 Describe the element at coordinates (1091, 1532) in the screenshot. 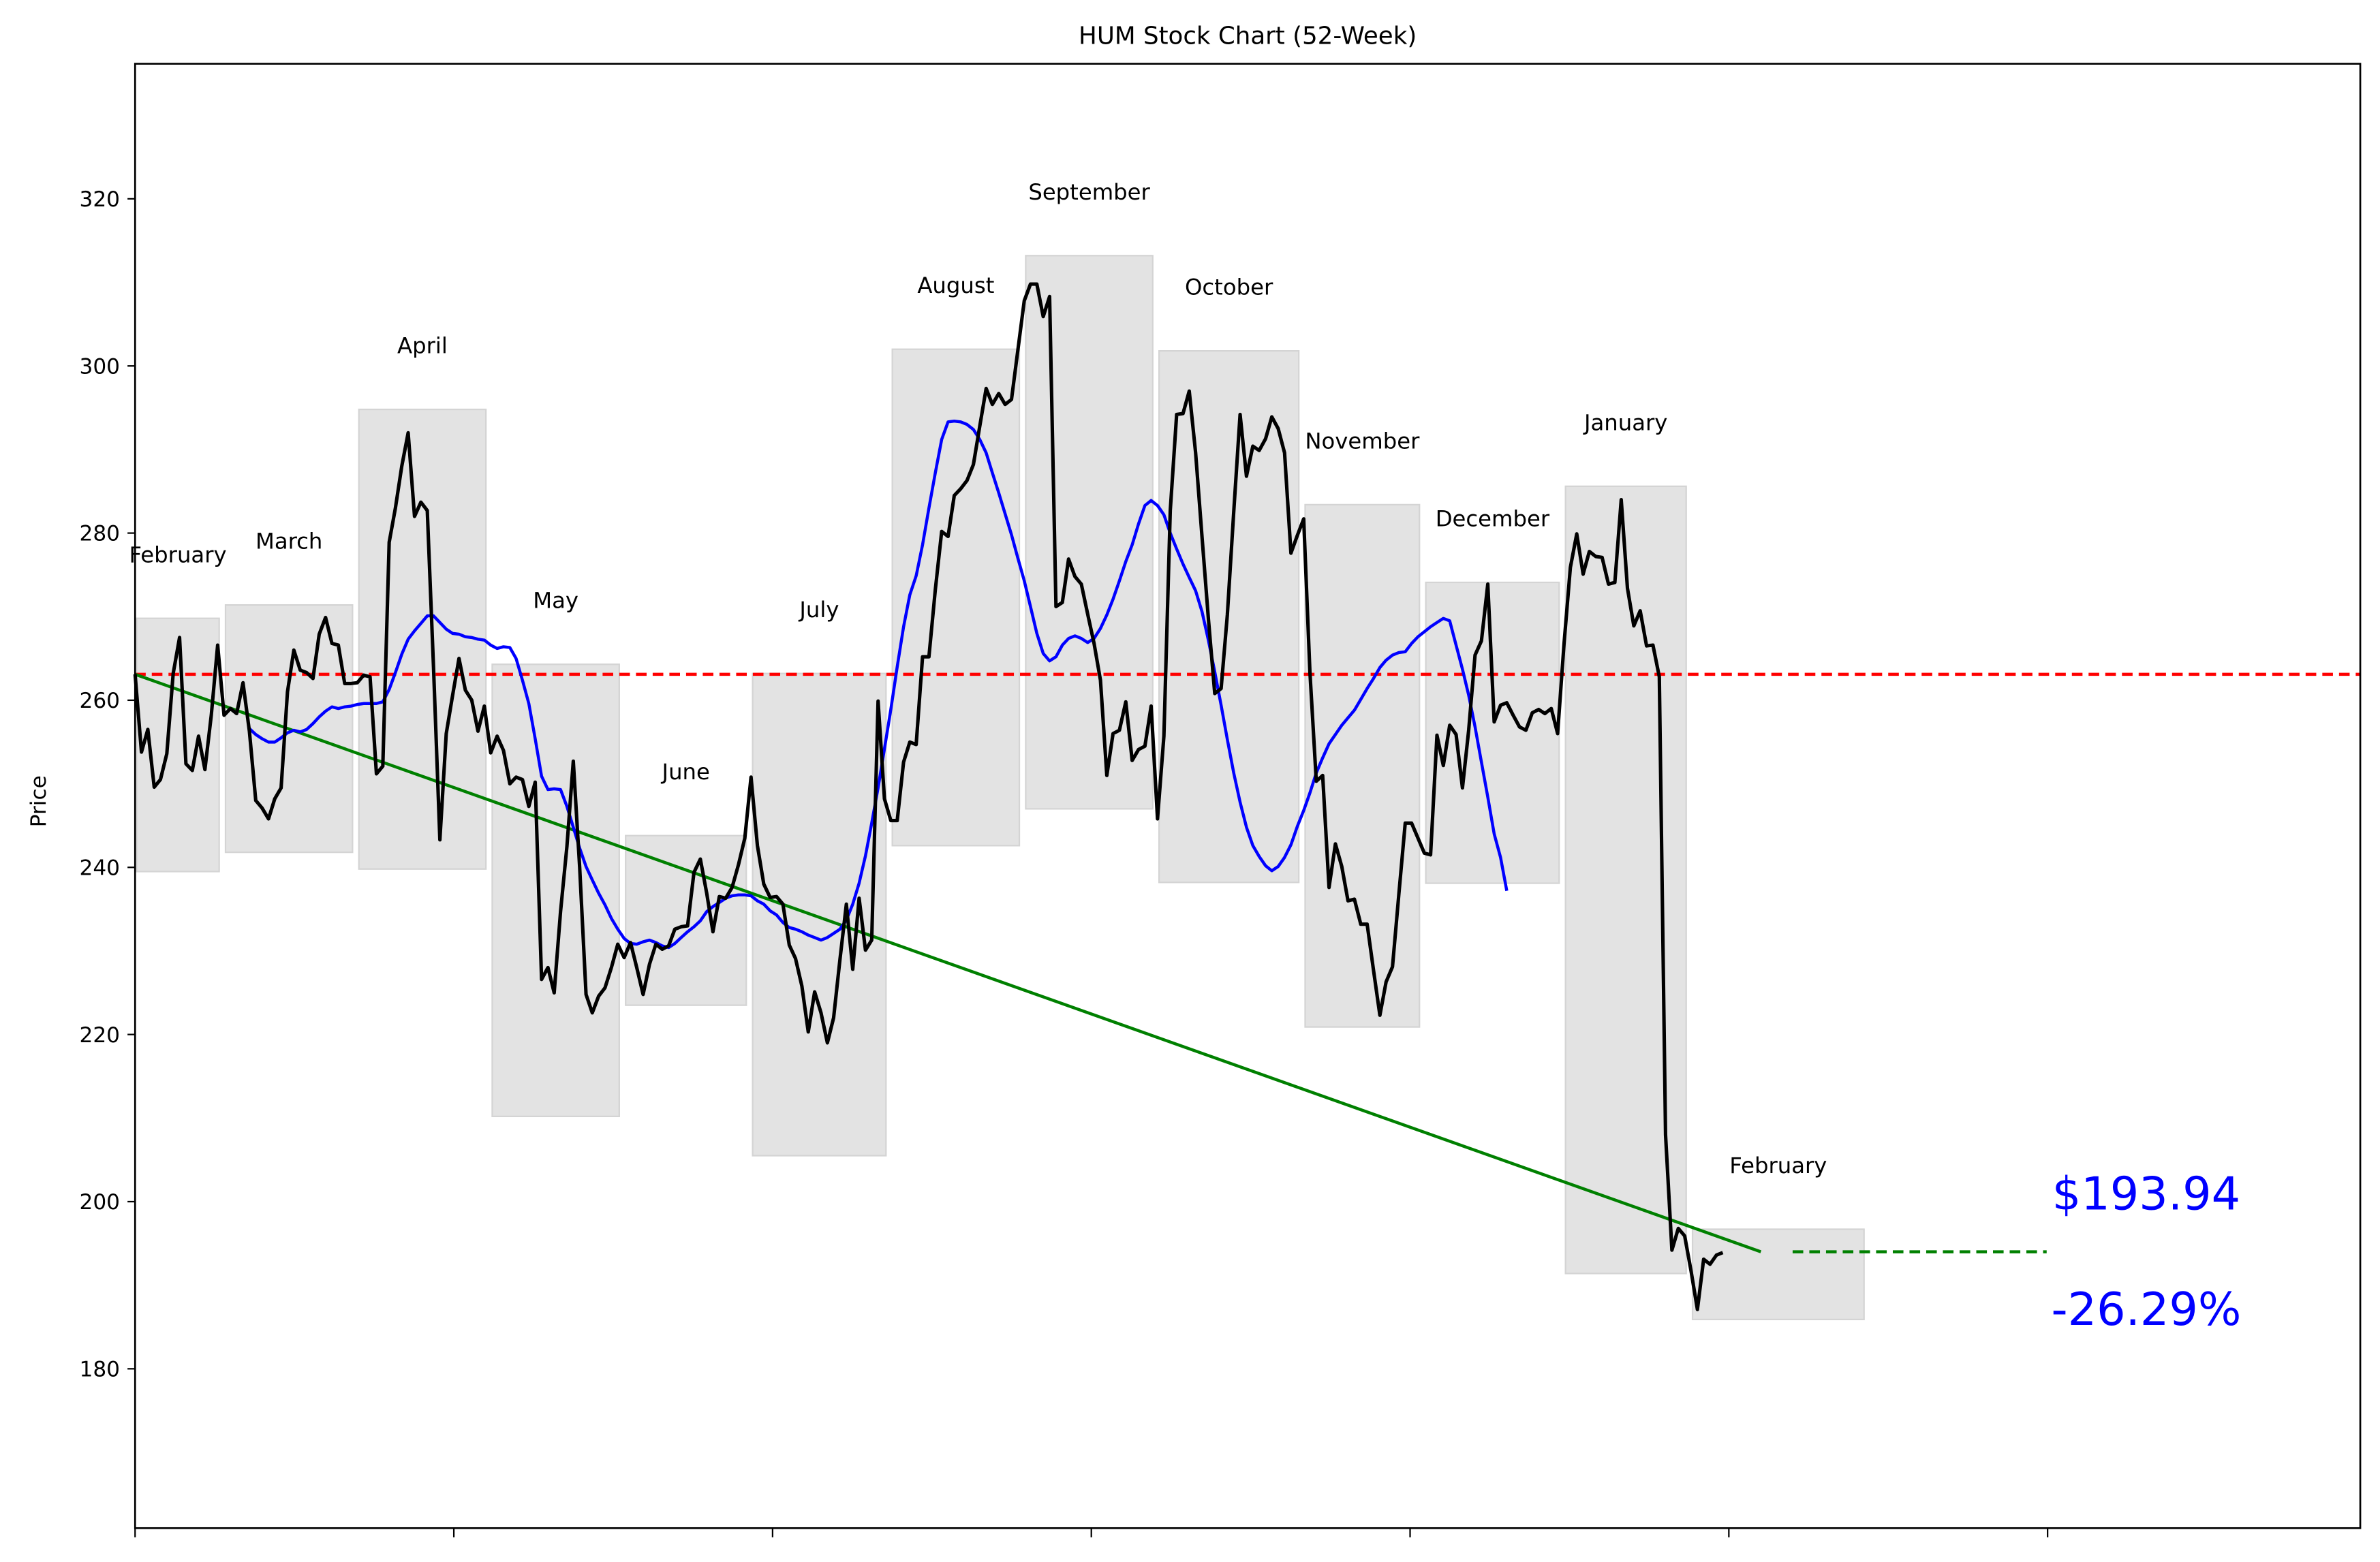

I see `x-axis-ticks` at that location.